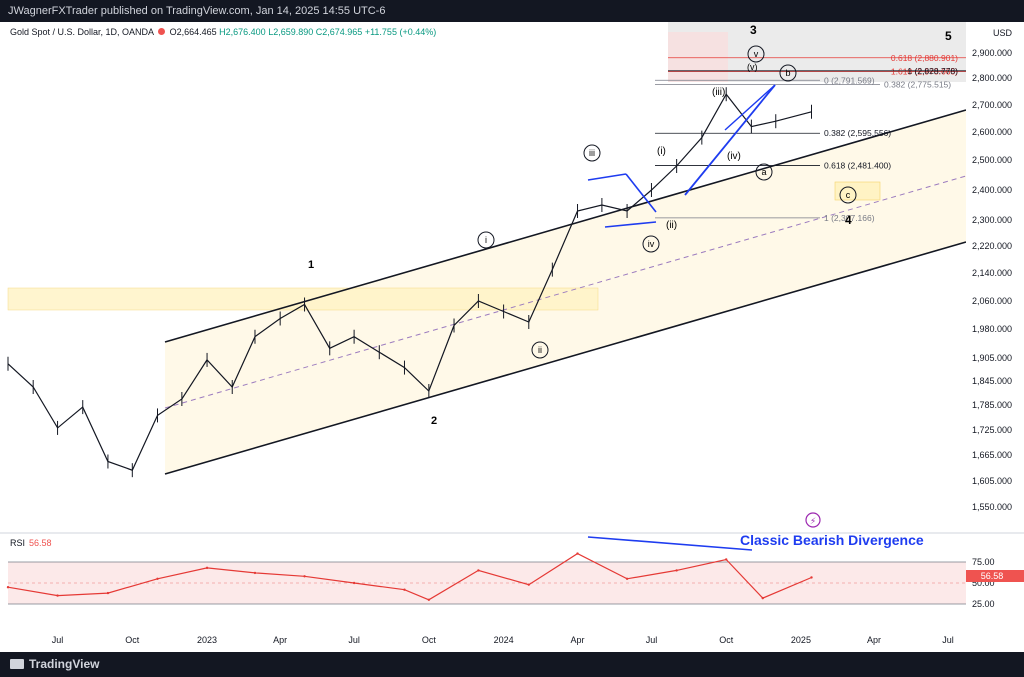 The height and width of the screenshot is (677, 1024). What do you see at coordinates (17, 664) in the screenshot?
I see `tradingview-icon` at bounding box center [17, 664].